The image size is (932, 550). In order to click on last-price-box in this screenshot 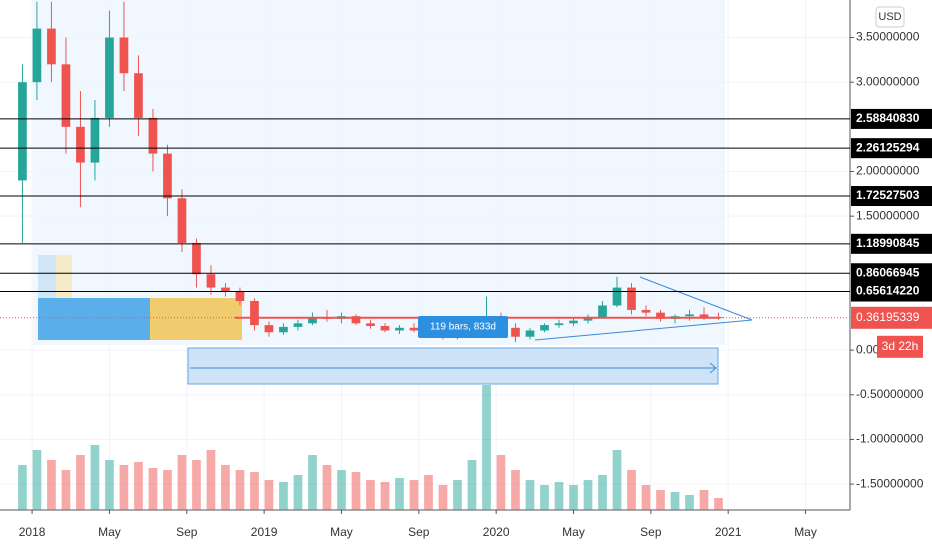, I will do `click(891, 317)`.